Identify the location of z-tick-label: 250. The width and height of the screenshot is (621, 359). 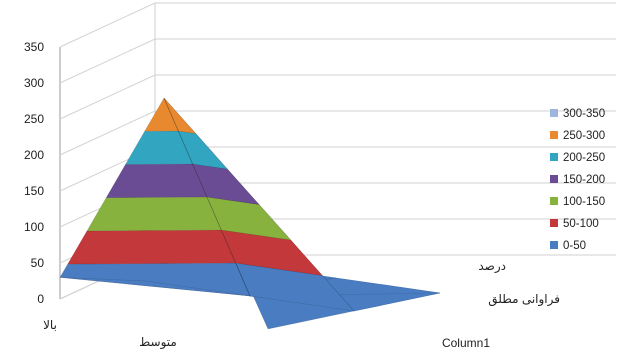
(34, 119).